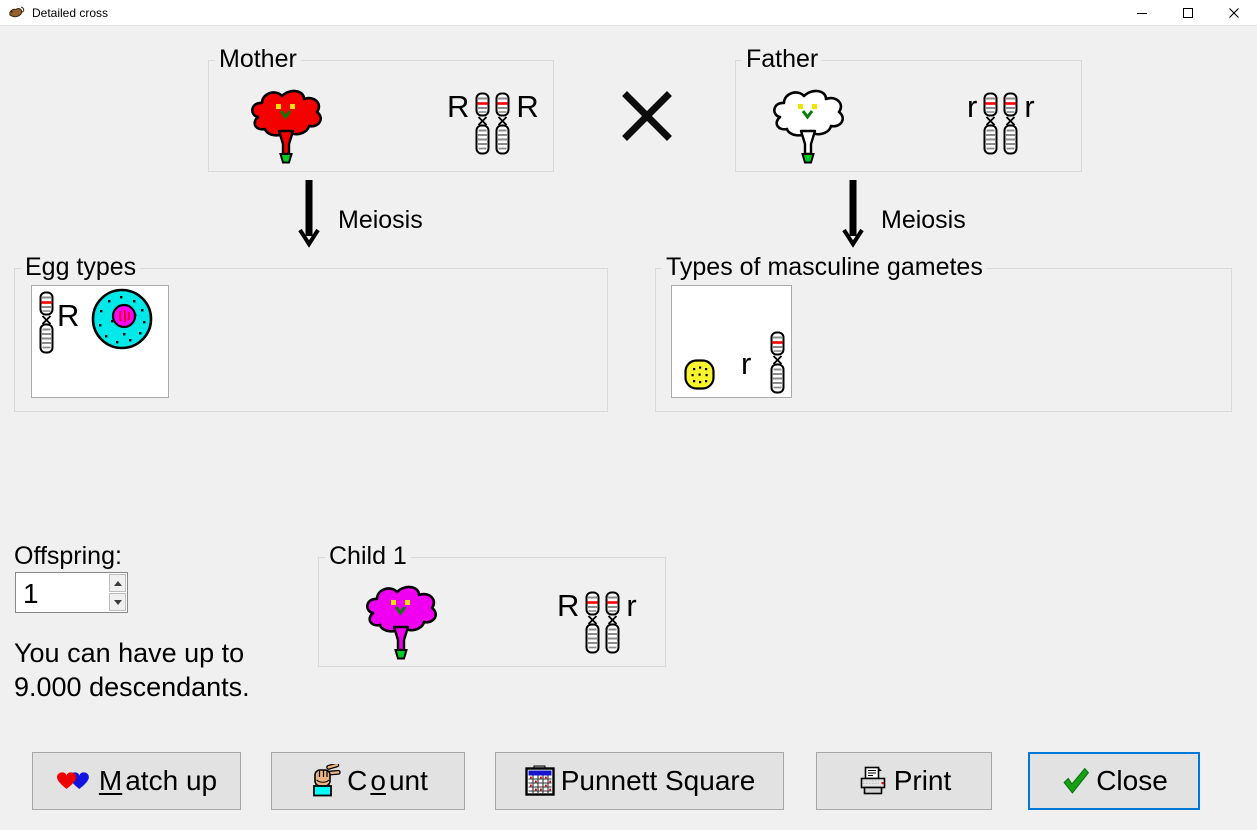 Image resolution: width=1257 pixels, height=830 pixels. I want to click on meiosis-label-father: Meiosis, so click(923, 220).